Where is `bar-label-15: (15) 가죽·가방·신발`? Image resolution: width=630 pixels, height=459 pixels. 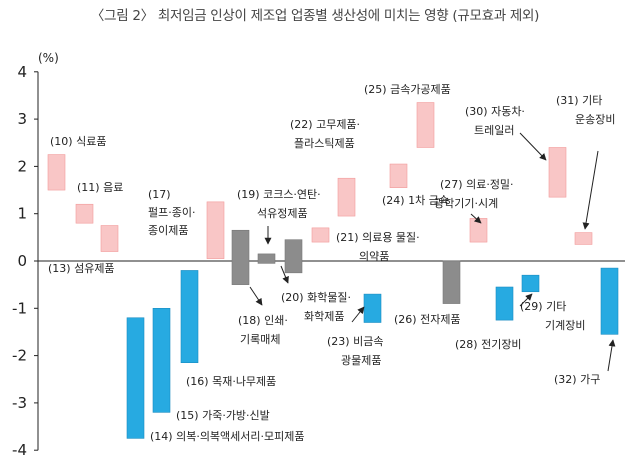
bar-label-15: (15) 가죽·가방·신발 is located at coordinates (223, 415).